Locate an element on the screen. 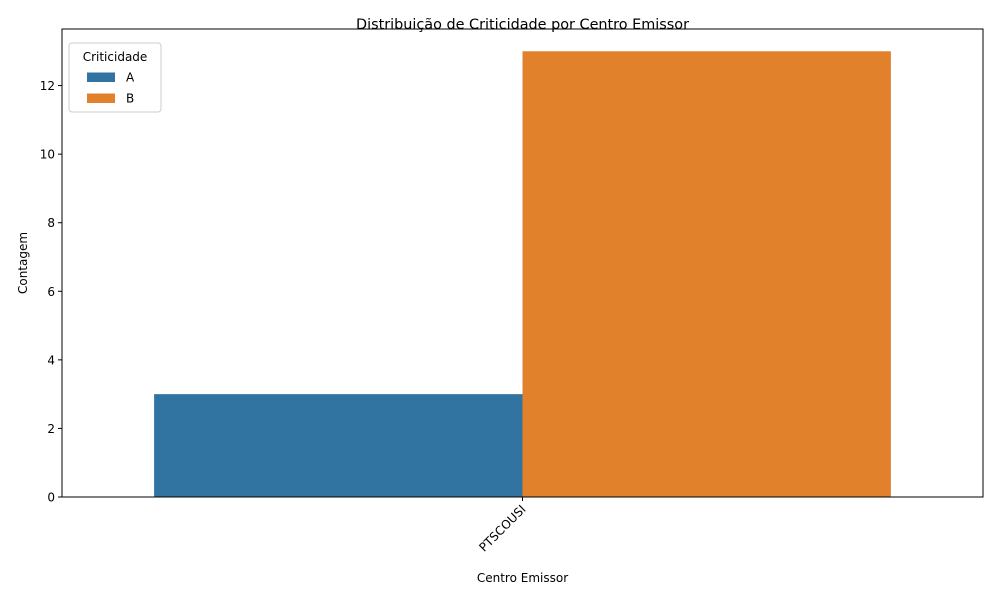 This screenshot has width=1000, height=604. y-tick-label: 4 is located at coordinates (51, 360).